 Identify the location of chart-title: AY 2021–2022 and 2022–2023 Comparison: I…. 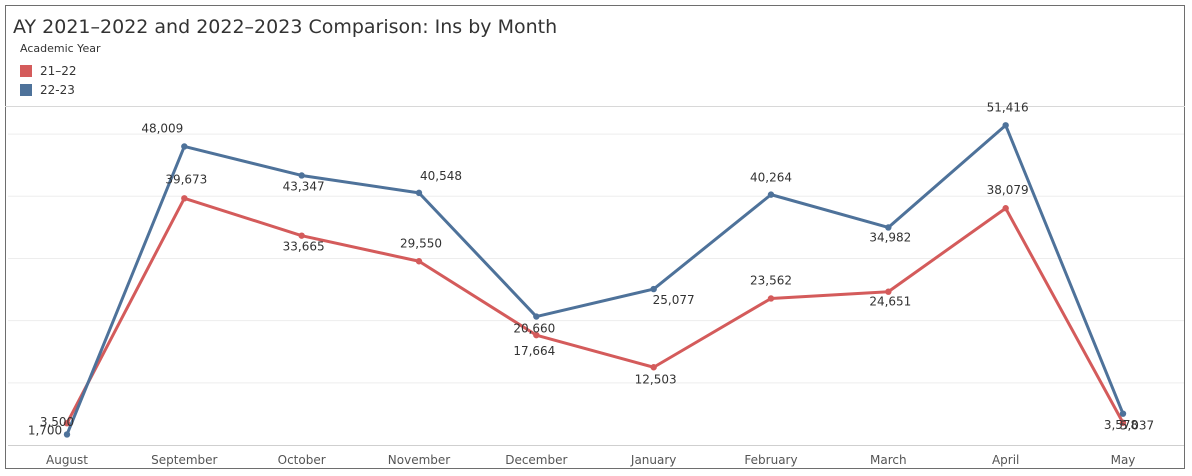
(285, 27).